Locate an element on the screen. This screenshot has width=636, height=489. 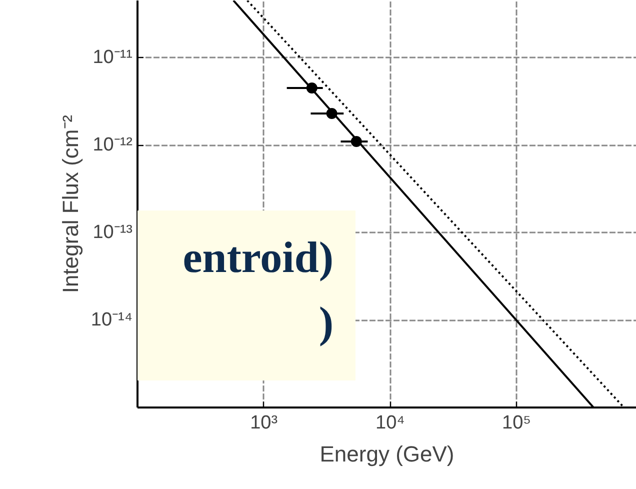
x-tick-label: 10⁴ is located at coordinates (390, 423).